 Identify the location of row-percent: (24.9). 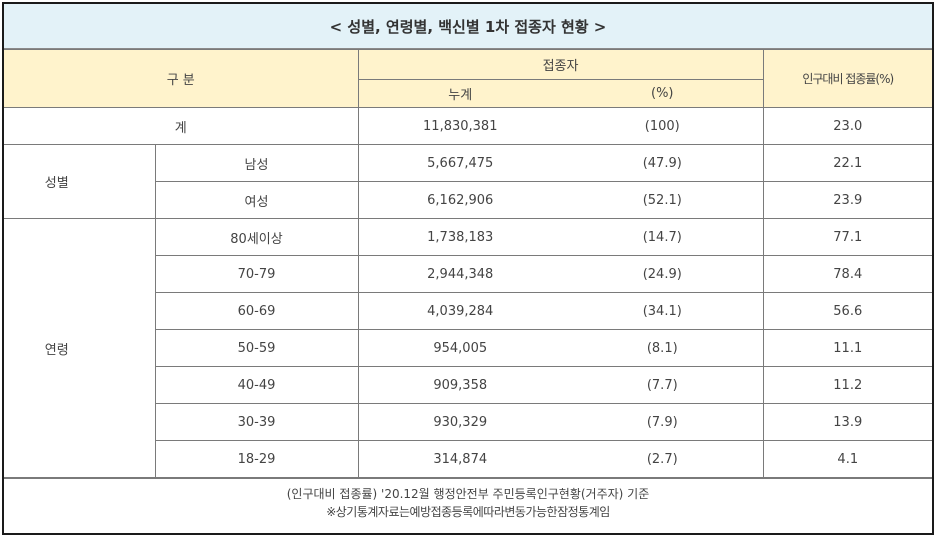
(663, 274).